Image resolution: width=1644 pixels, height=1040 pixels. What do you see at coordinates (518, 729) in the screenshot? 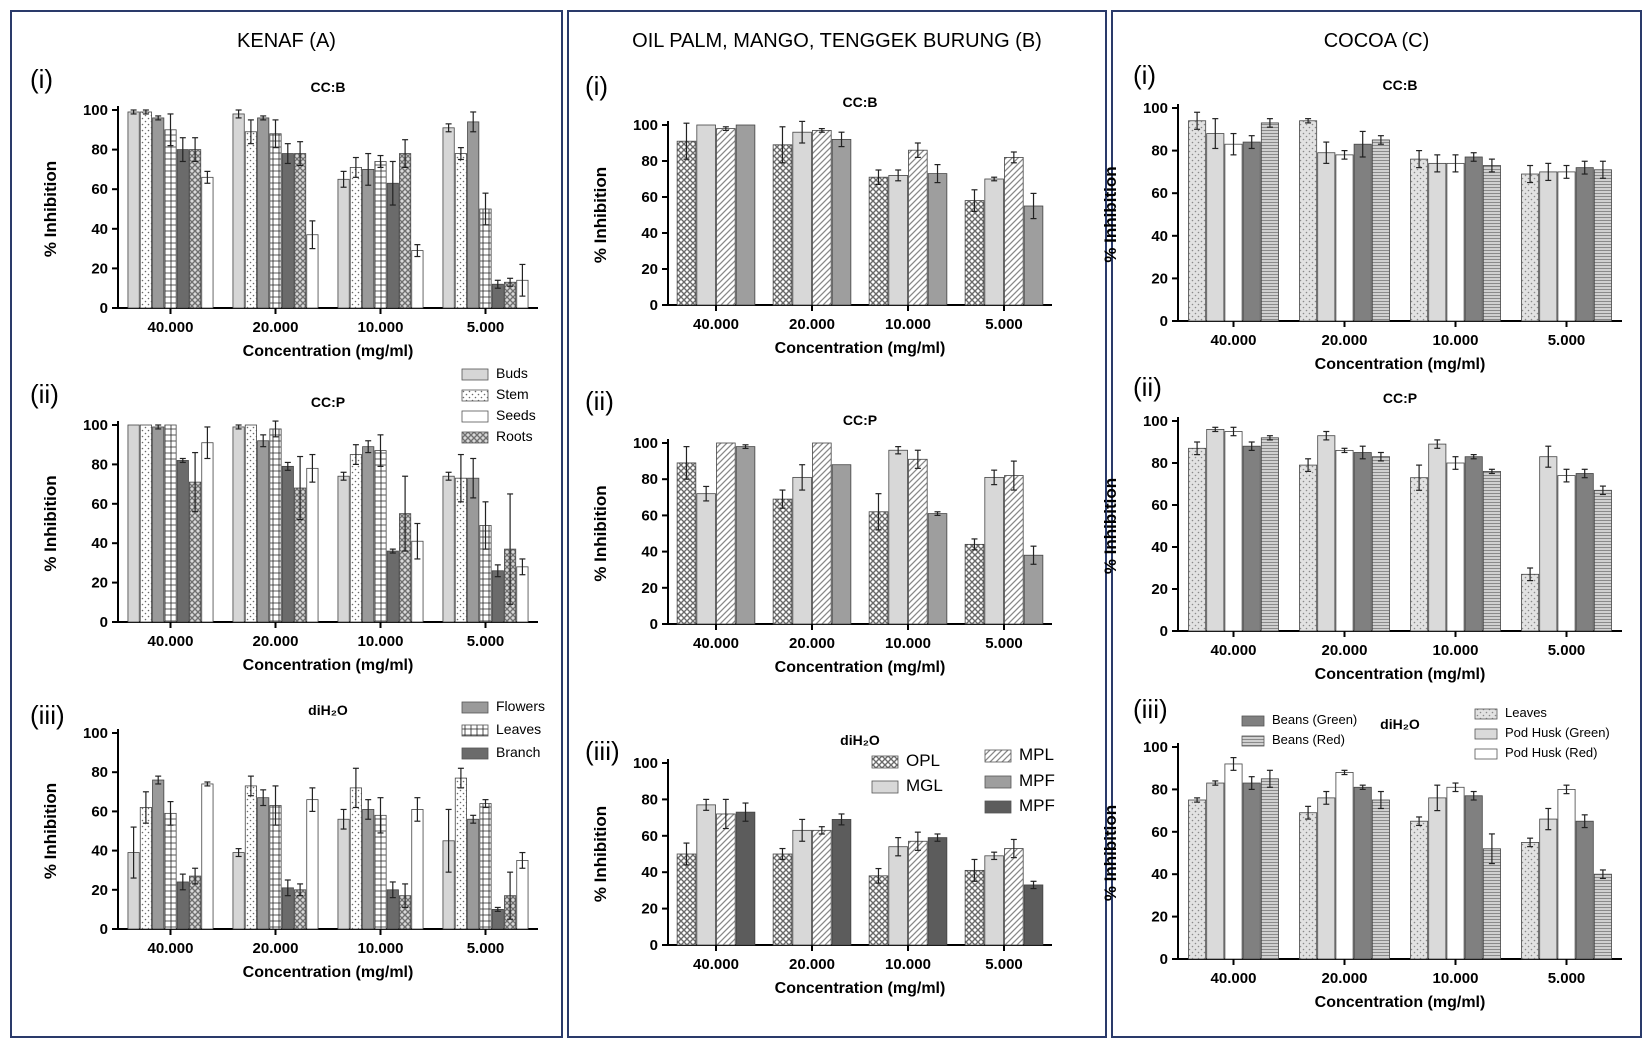
I see `legend-label: Leaves` at bounding box center [518, 729].